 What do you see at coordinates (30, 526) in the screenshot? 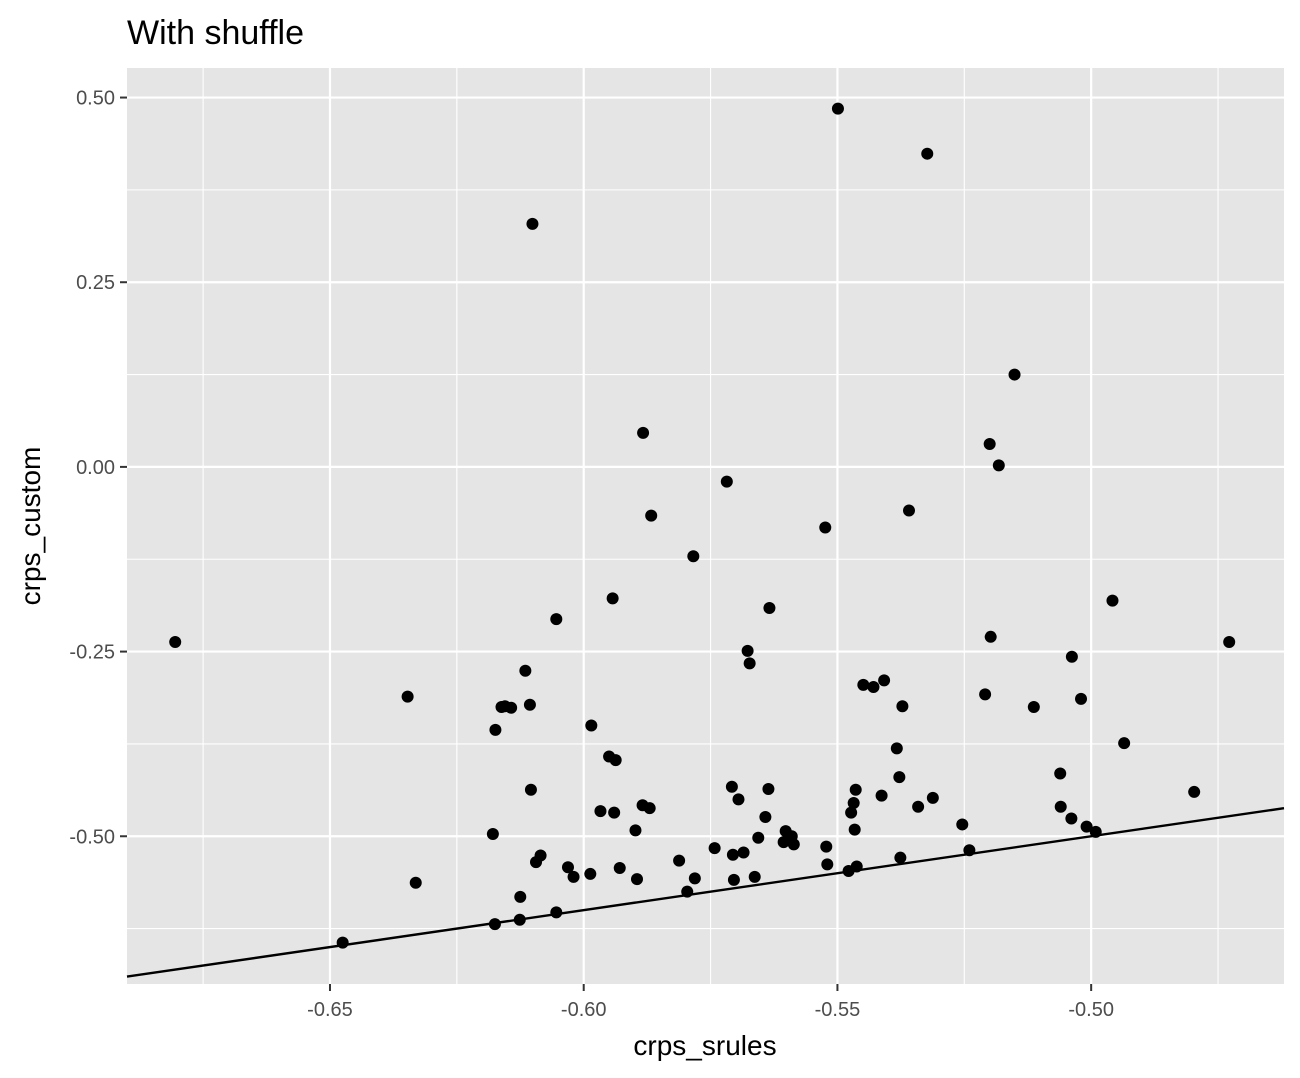
I see `y-axis-title: crps_custom` at bounding box center [30, 526].